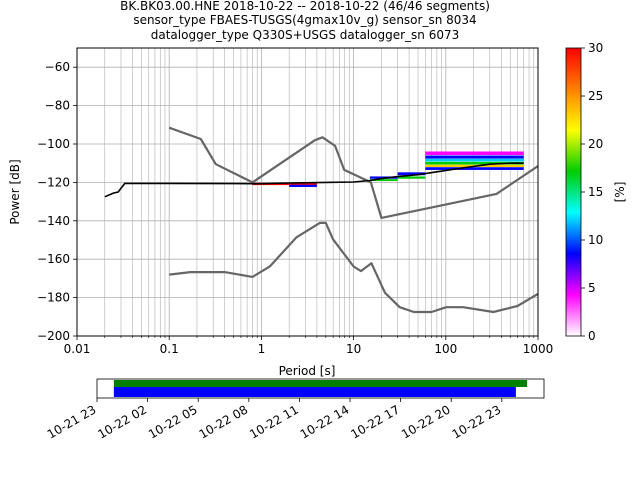  Describe the element at coordinates (595, 144) in the screenshot. I see `colorbar-tick-label: 20` at that location.